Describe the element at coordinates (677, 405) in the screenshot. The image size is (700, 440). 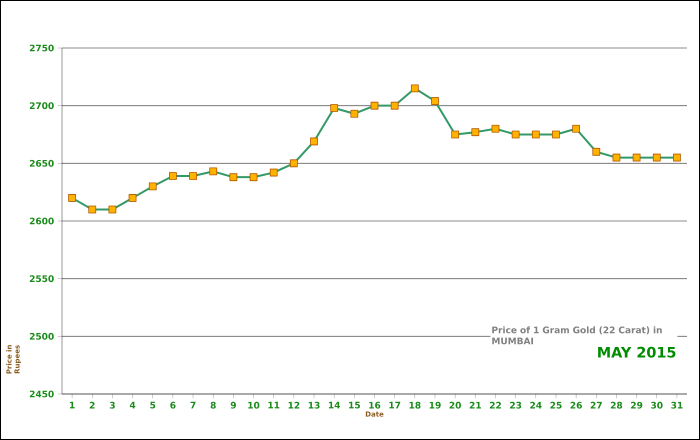
I see `x-tick-label: 31` at that location.